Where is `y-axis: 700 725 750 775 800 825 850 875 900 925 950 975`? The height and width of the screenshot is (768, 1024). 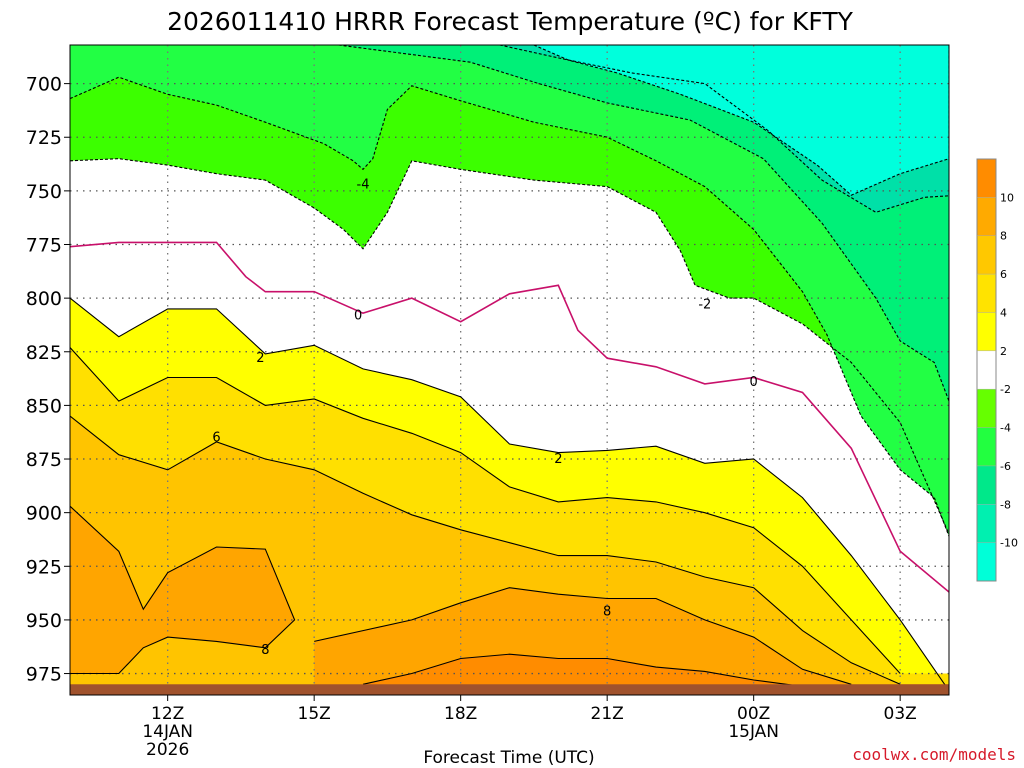 y-axis: 700 725 750 775 800 825 850 875 900 925 950 975 is located at coordinates (48, 380).